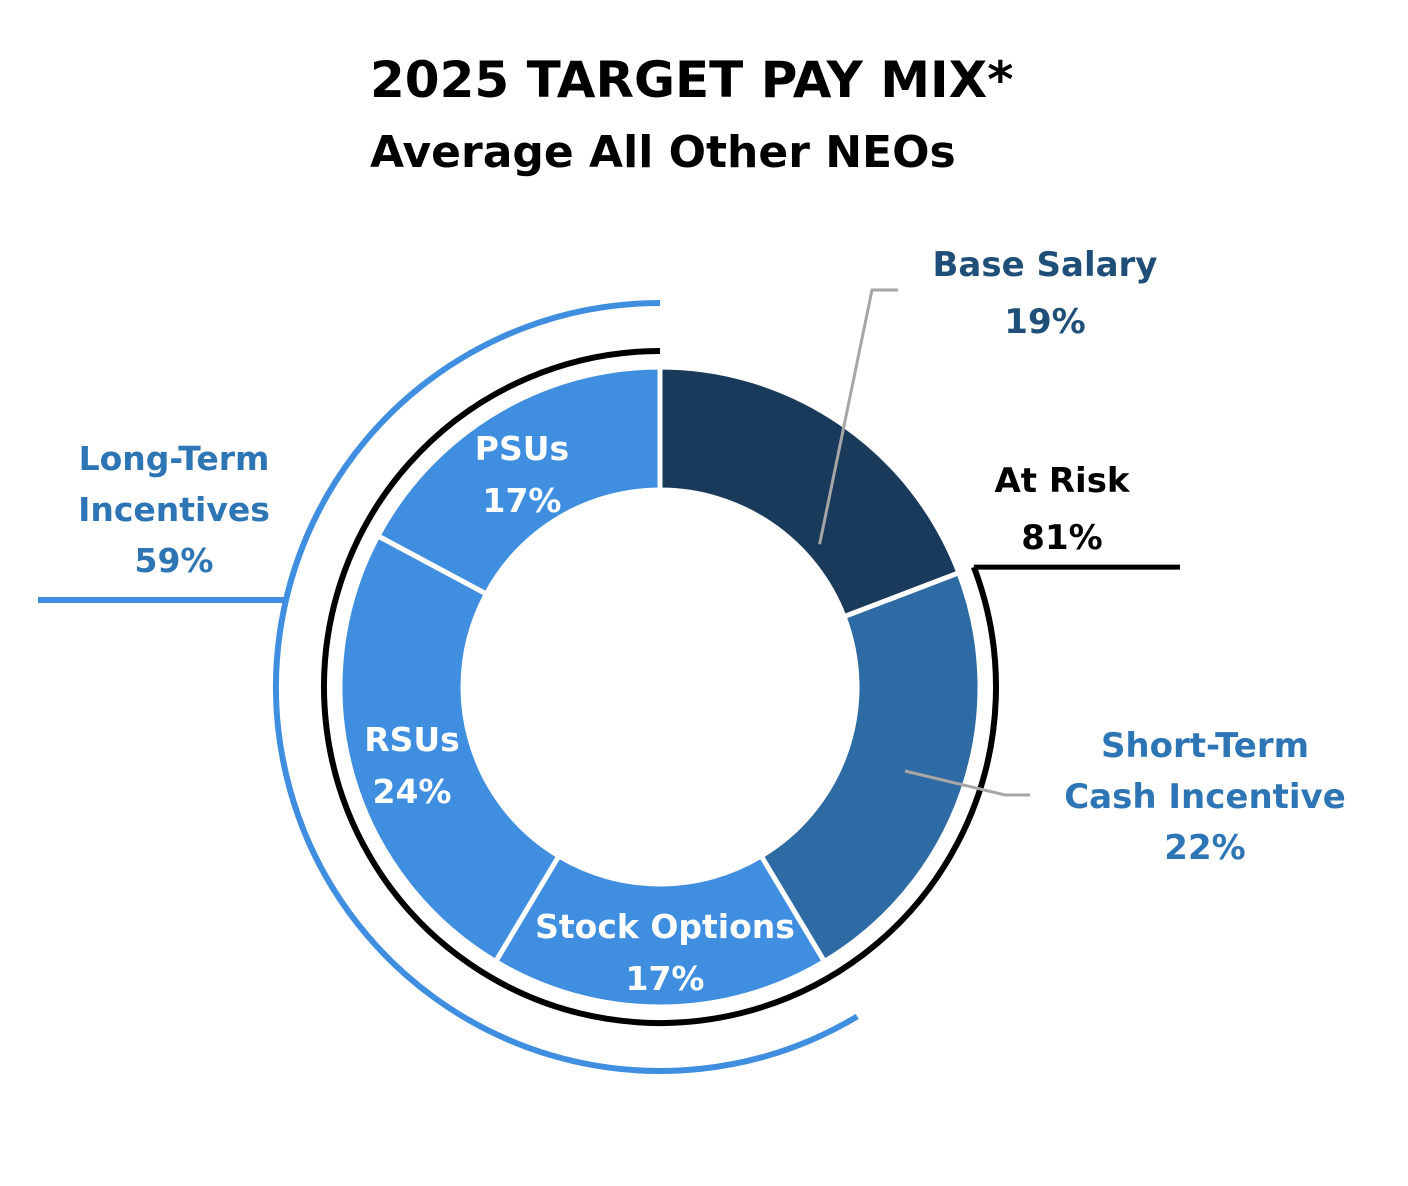 This screenshot has height=1186, width=1408. Describe the element at coordinates (858, 416) in the screenshot. I see `base-salary-leader` at that location.